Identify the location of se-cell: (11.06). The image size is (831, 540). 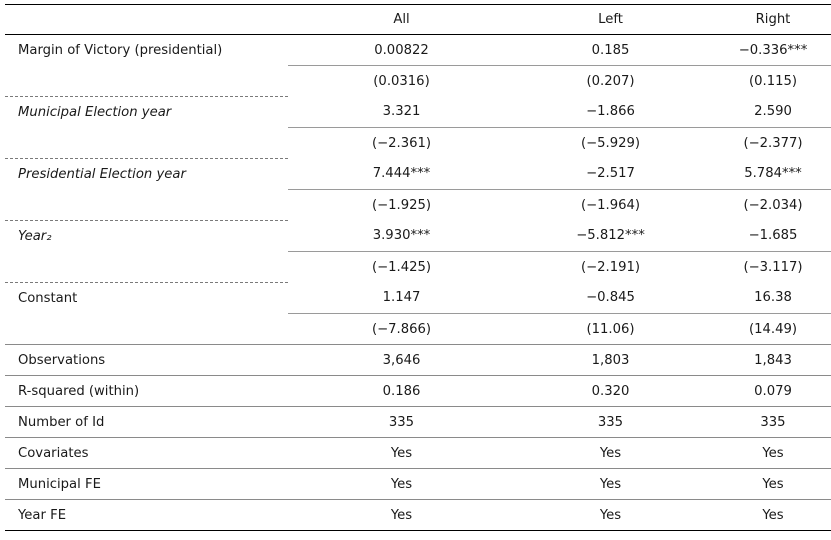
(610, 329).